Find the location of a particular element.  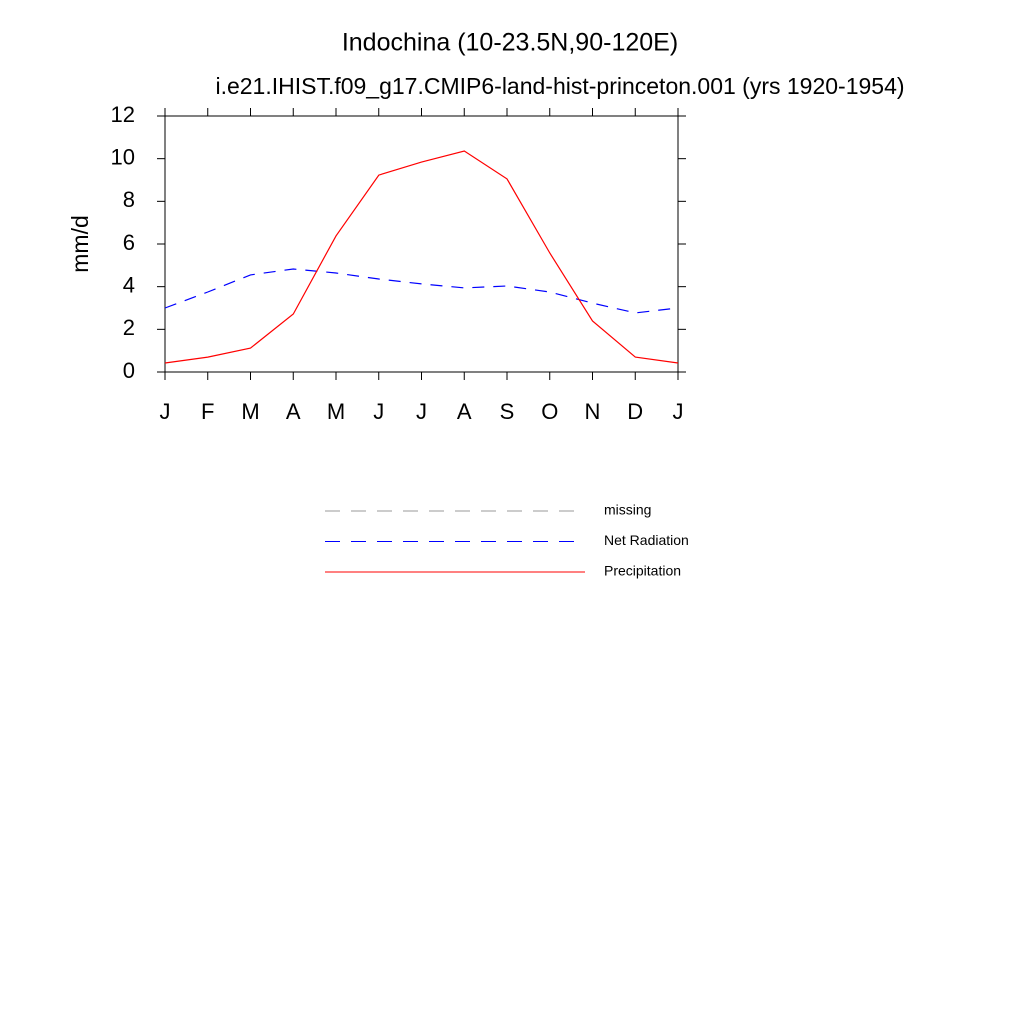

legend-label: missing is located at coordinates (627, 510).